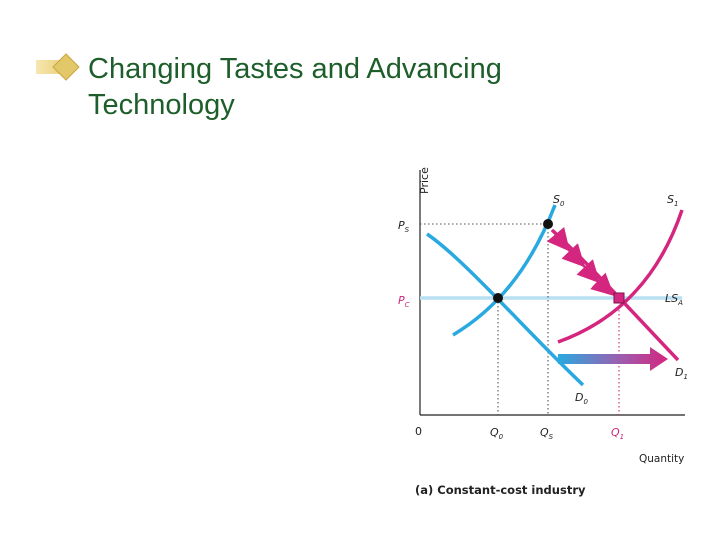  What do you see at coordinates (498, 298) in the screenshot?
I see `initial-equilibrium-point` at bounding box center [498, 298].